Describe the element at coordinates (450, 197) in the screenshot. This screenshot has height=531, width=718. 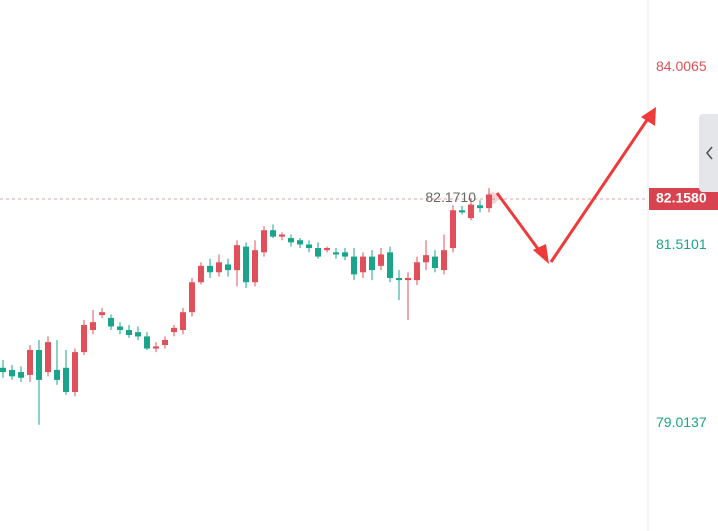
I see `annotation-label: 82.1710` at that location.